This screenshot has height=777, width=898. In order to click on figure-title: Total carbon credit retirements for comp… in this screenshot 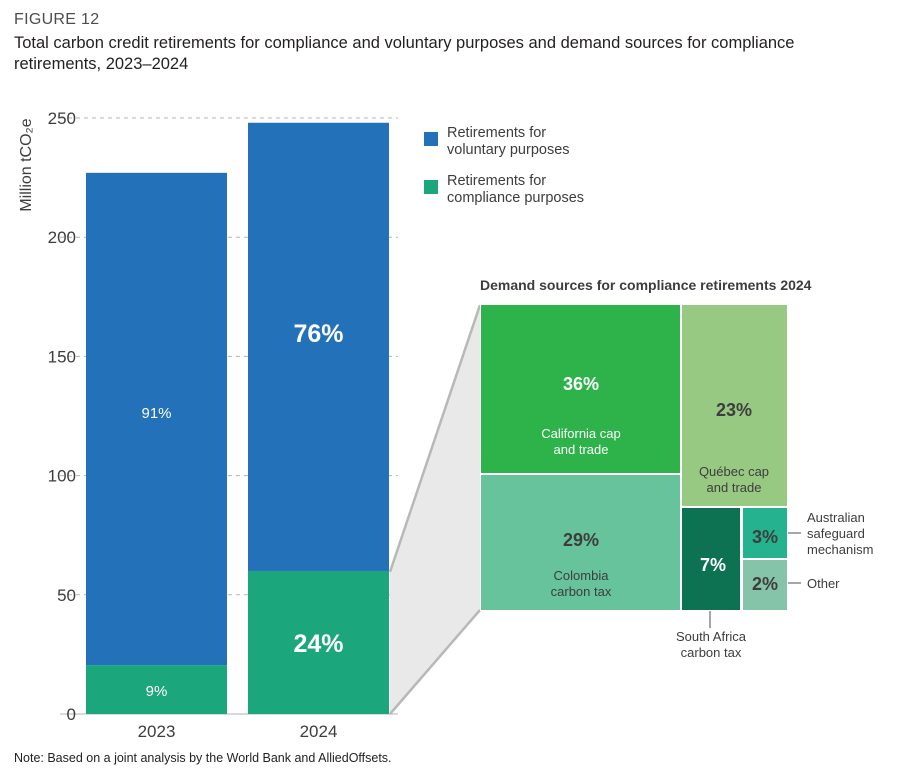, I will do `click(404, 53)`.